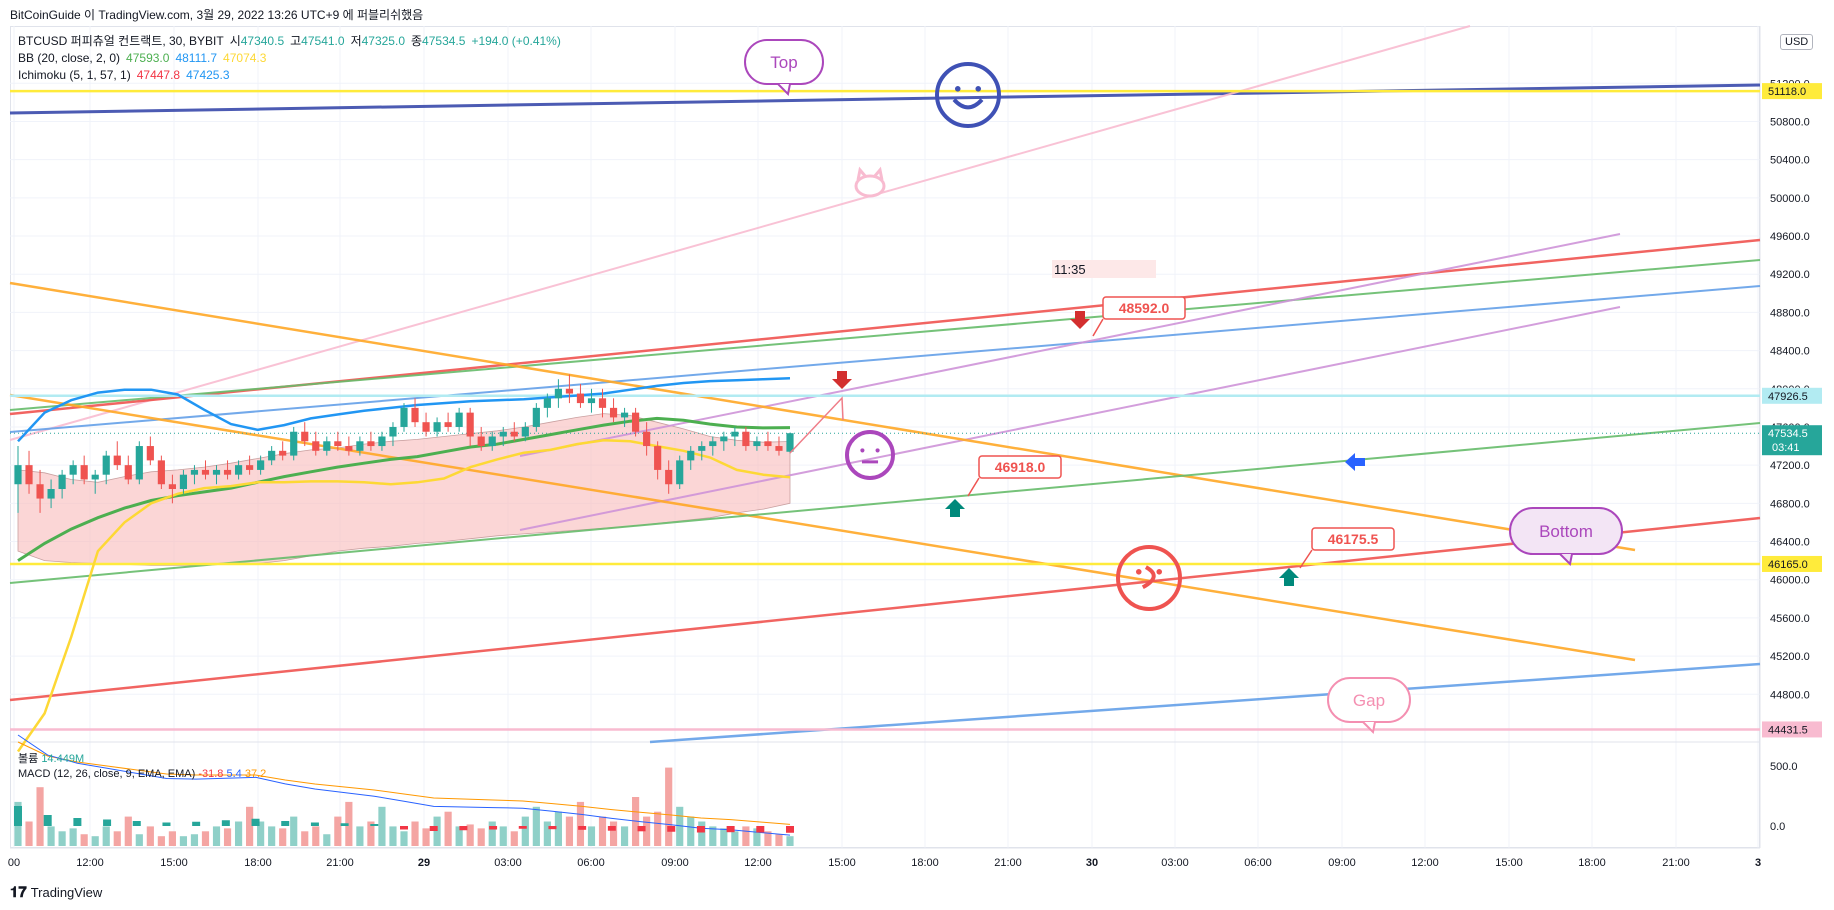 This screenshot has height=910, width=1834. I want to click on gap-callout-tail, so click(1369, 728).